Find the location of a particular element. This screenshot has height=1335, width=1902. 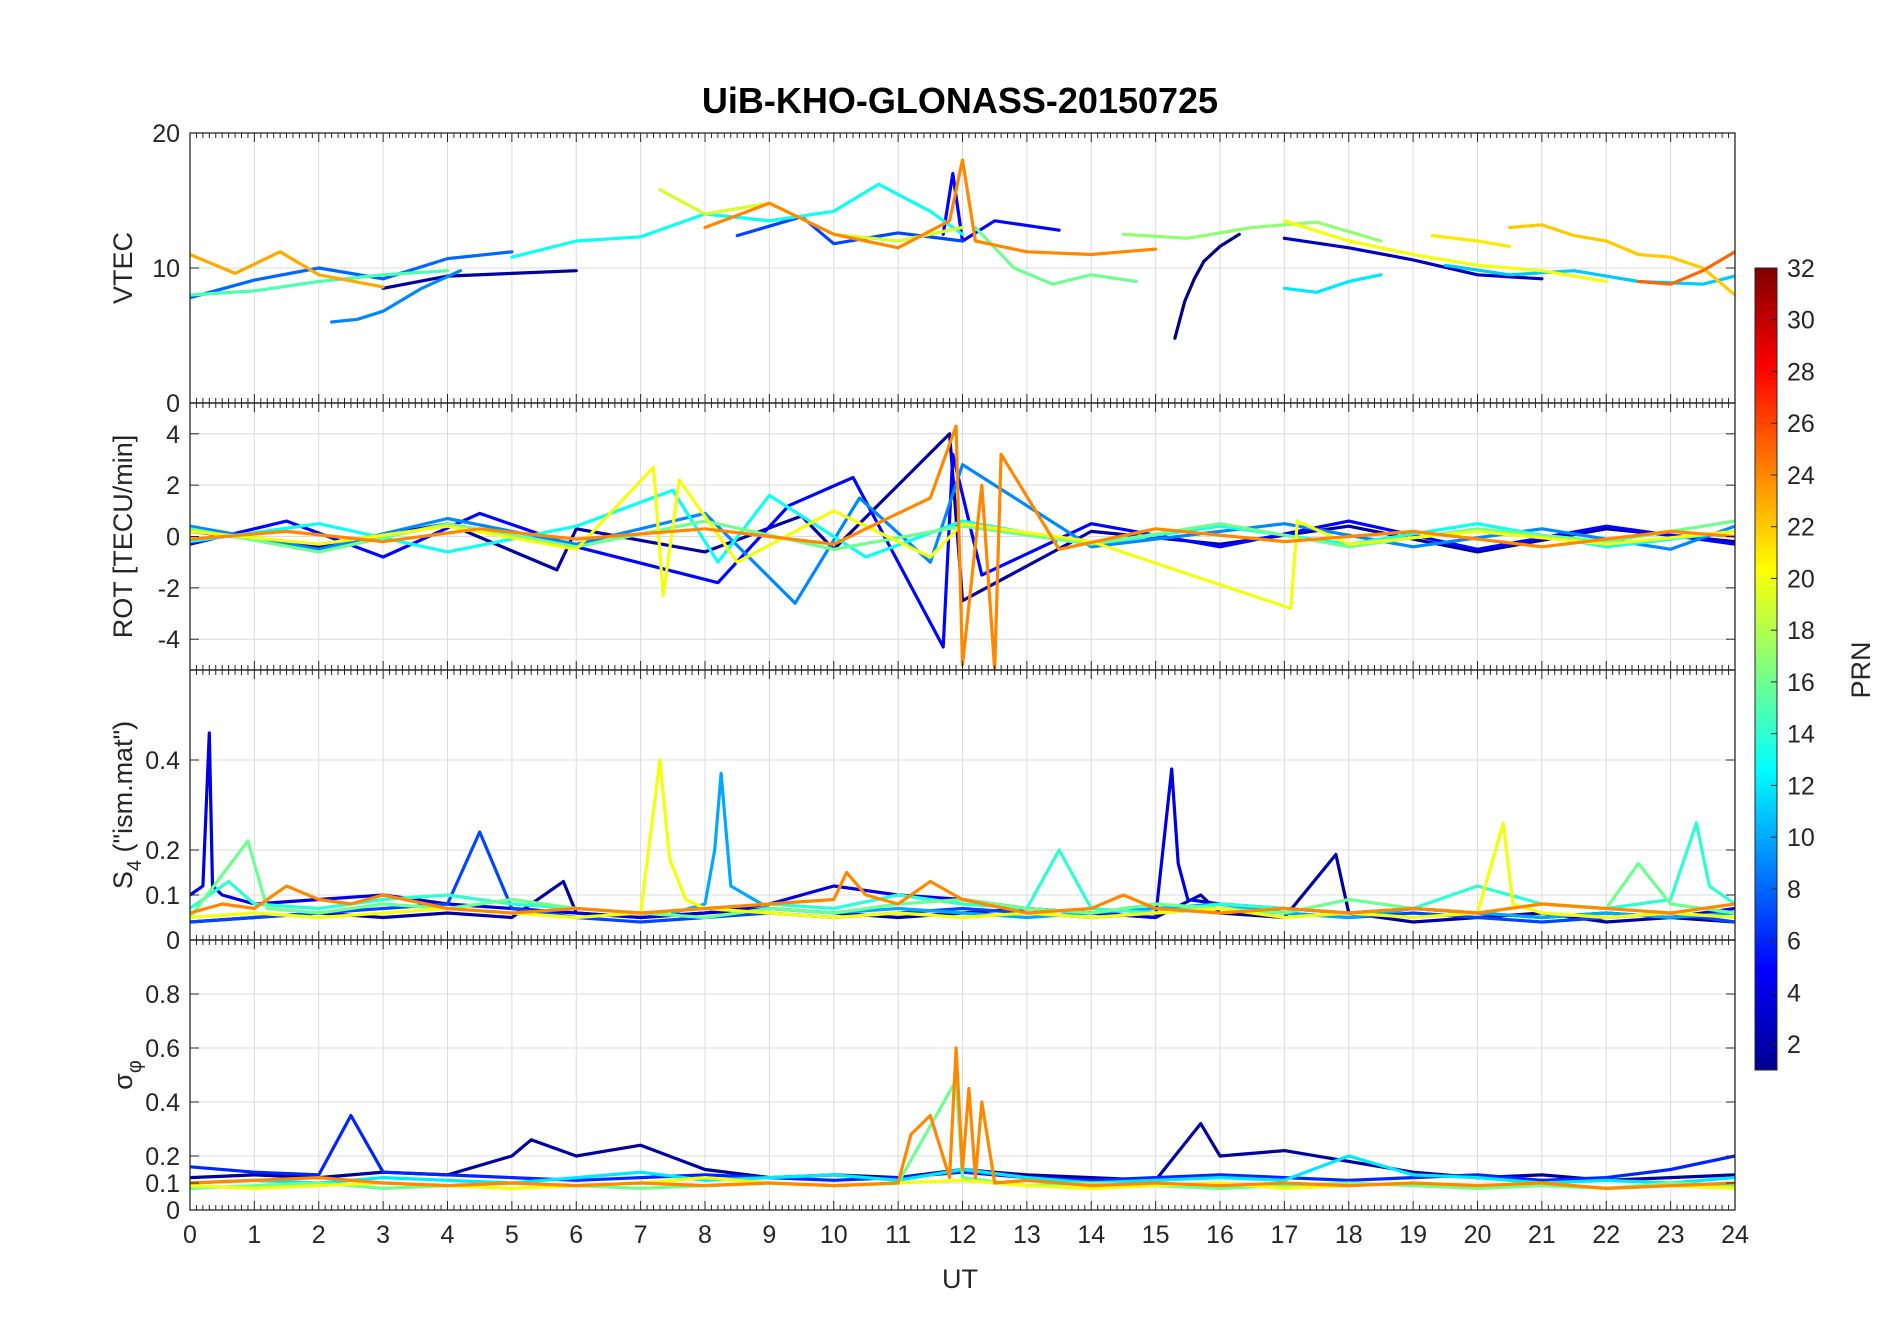

x-tick-label: 9 is located at coordinates (769, 1235).